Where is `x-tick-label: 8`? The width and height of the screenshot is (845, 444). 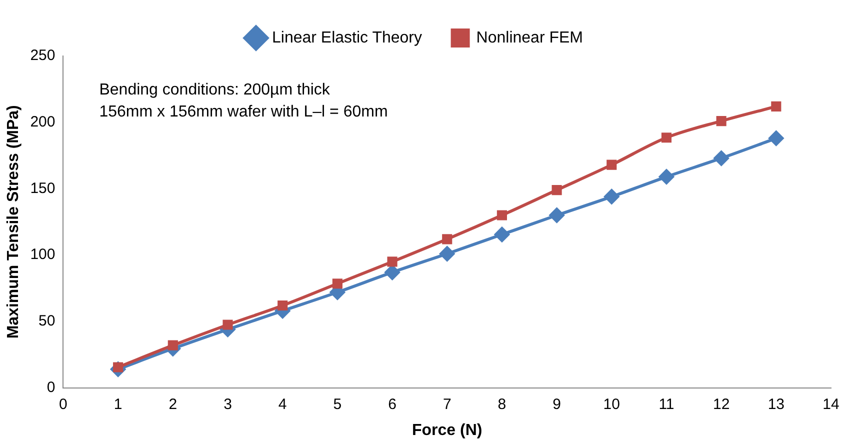 x-tick-label: 8 is located at coordinates (502, 404).